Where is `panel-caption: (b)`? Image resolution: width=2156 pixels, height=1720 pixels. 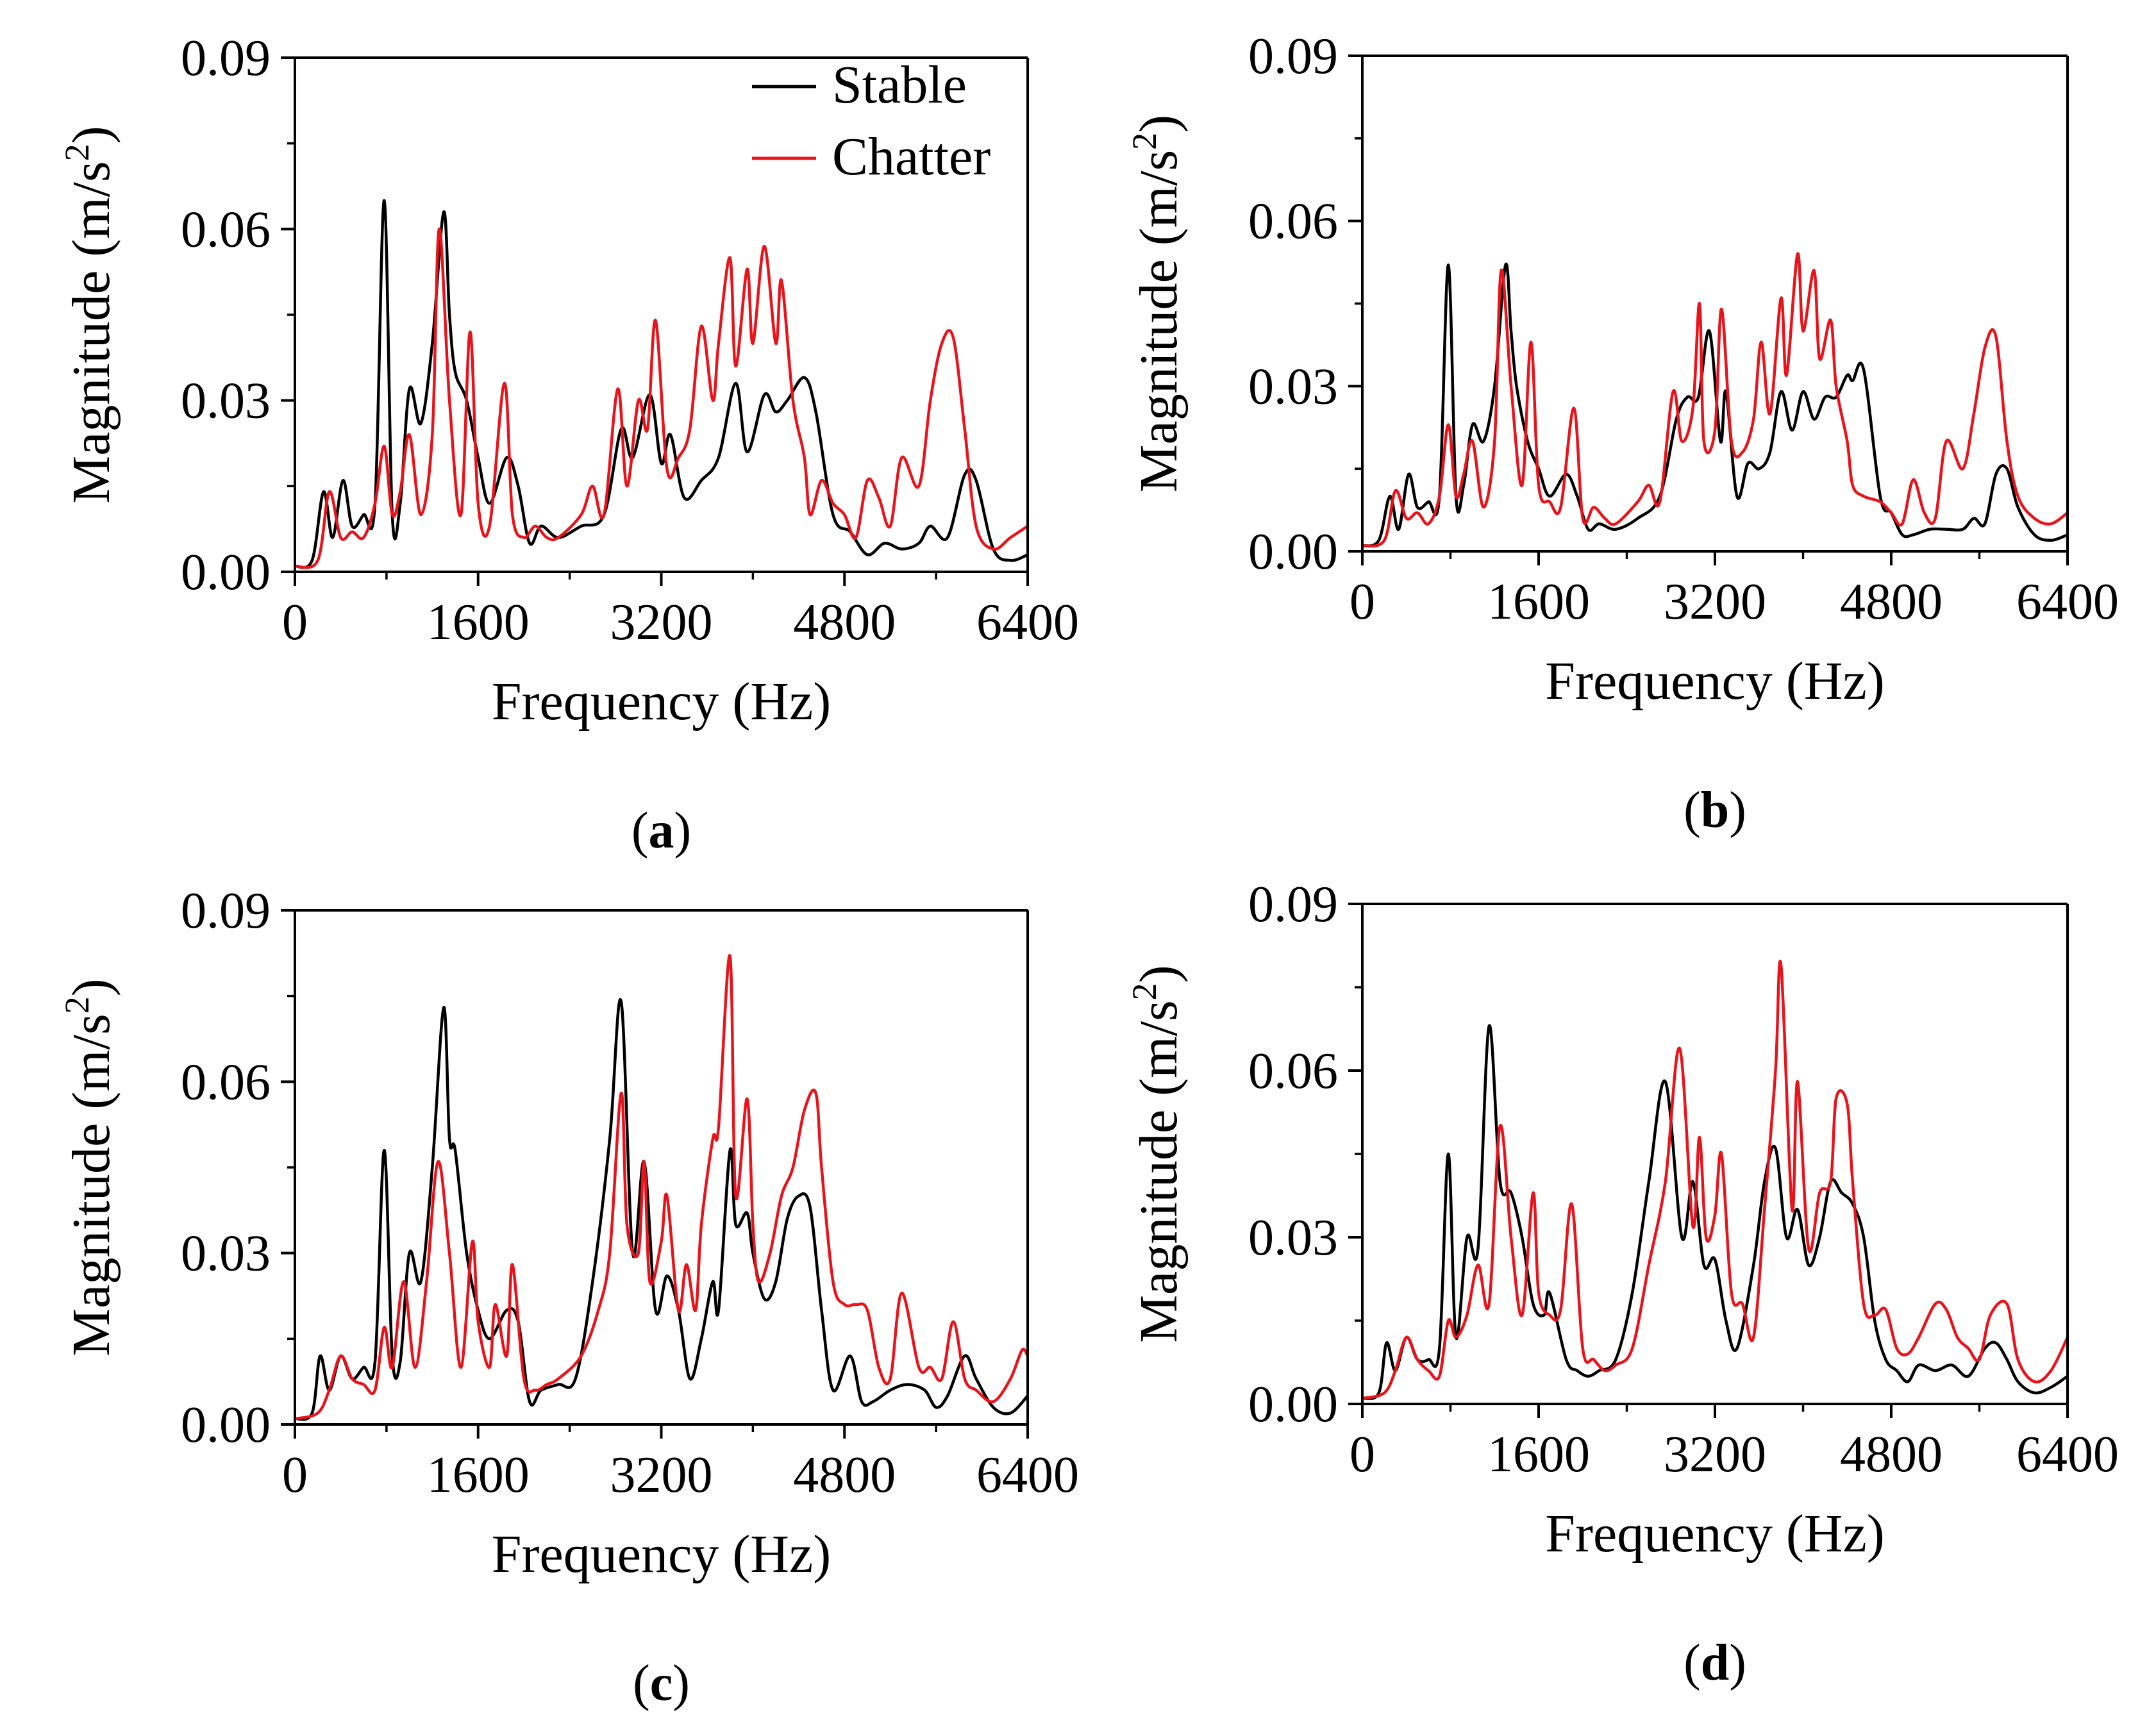 panel-caption: (b) is located at coordinates (1715, 811).